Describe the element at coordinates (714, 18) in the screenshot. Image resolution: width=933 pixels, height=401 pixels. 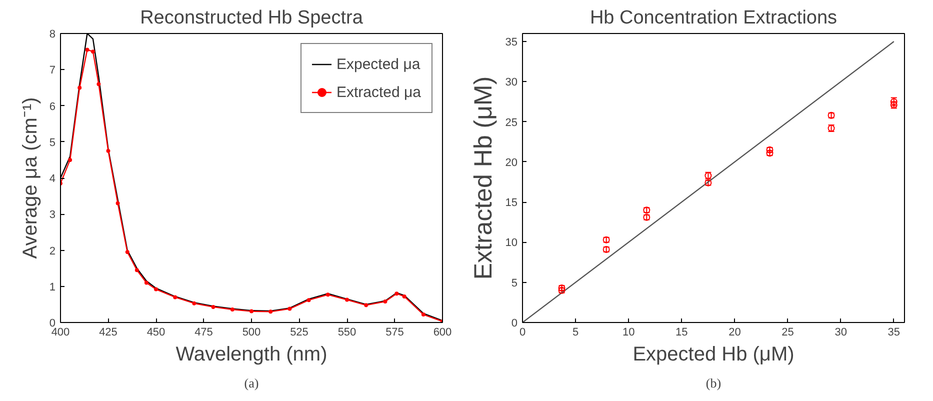
I see `chart-title: Hb Concentration Extractions` at that location.